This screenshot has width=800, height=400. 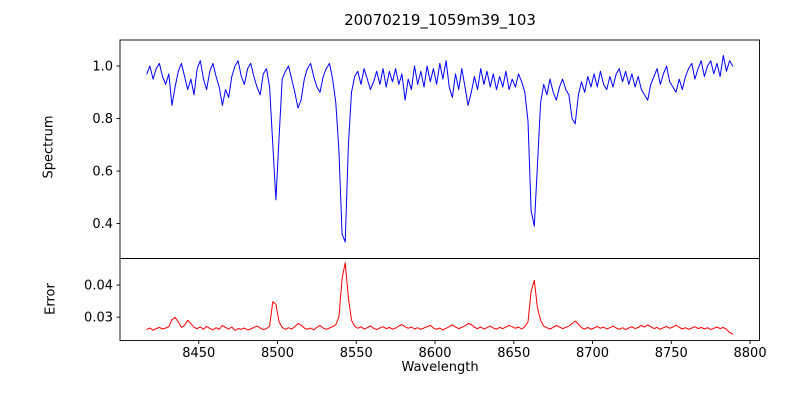 What do you see at coordinates (98, 318) in the screenshot?
I see `error-y-tick-label: 0.03` at bounding box center [98, 318].